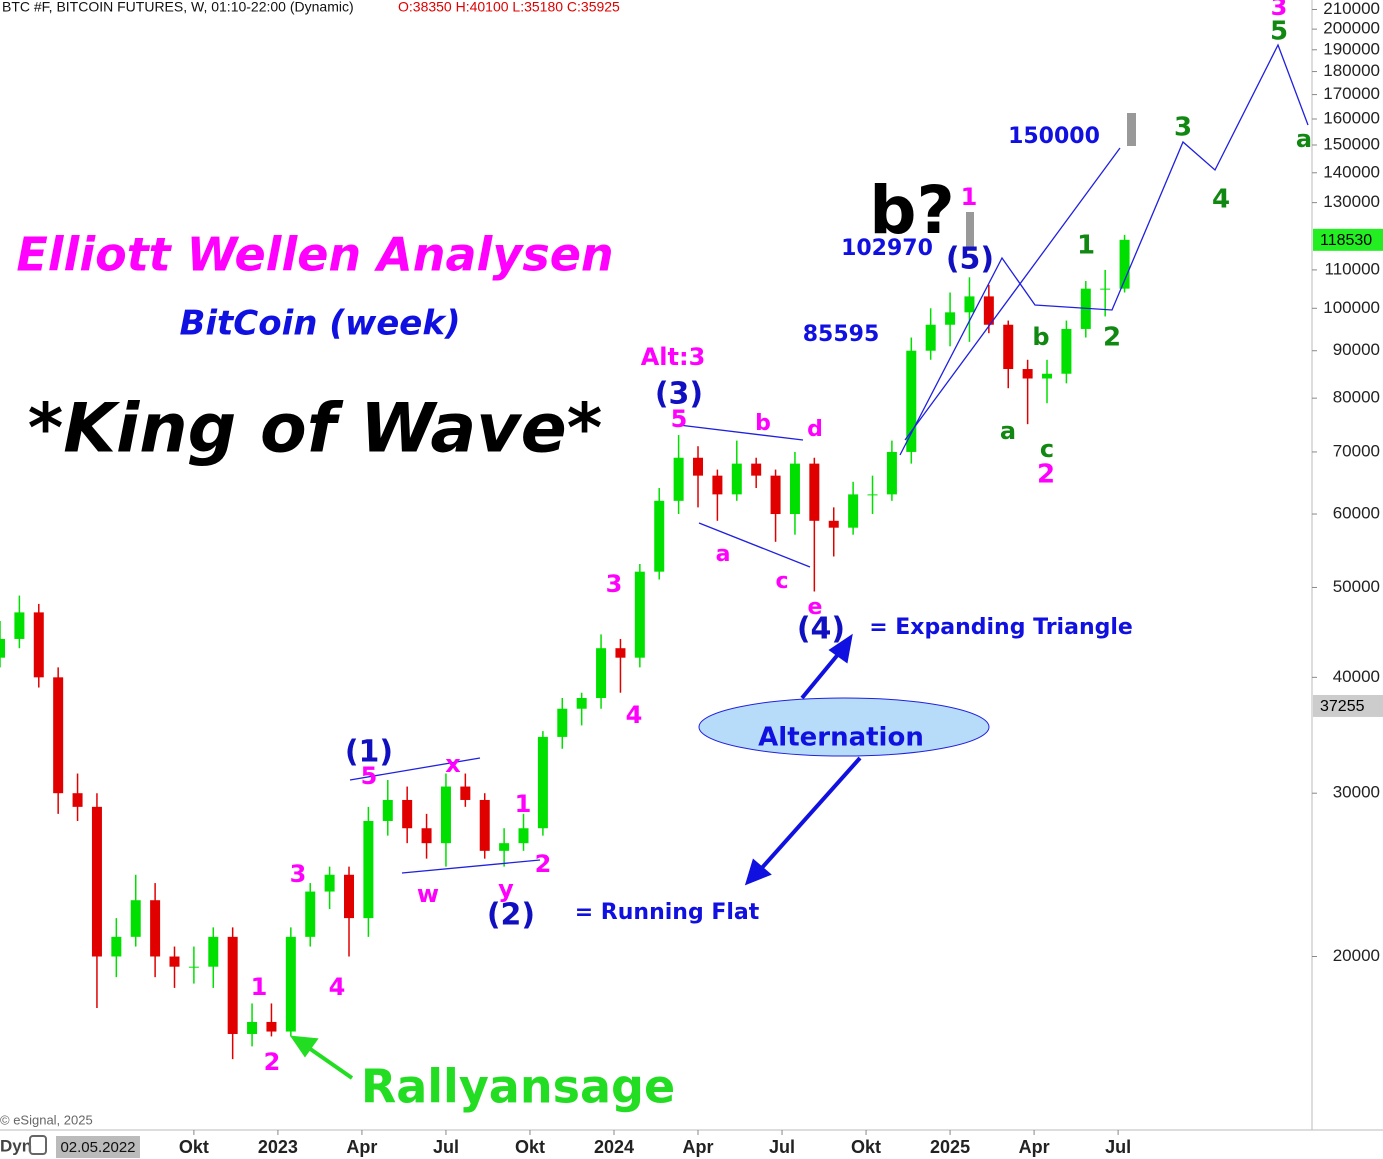 The height and width of the screenshot is (1159, 1383). Describe the element at coordinates (1356, 676) in the screenshot. I see `y-tick-label: 40000` at that location.